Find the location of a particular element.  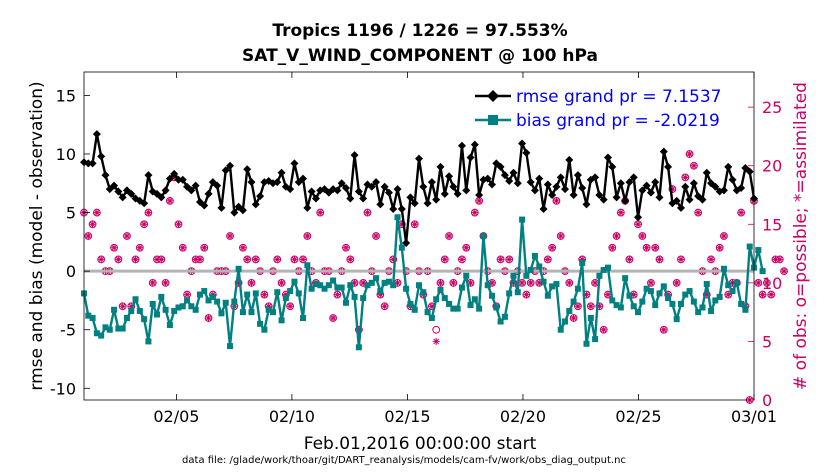

legend-rmse-label: rmse grand pr = 7.1537 is located at coordinates (618, 97).